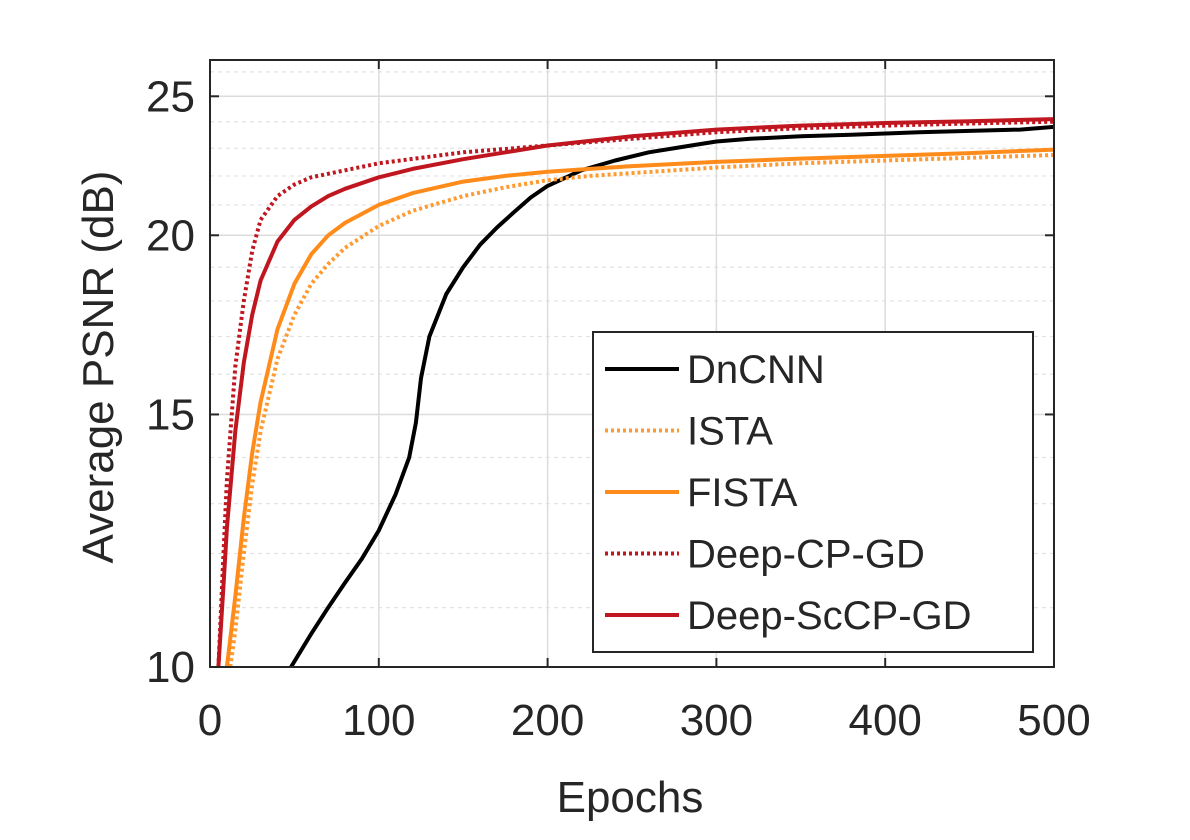 This screenshot has height=840, width=1190. Describe the element at coordinates (813, 492) in the screenshot. I see `legend: DnCNN ISTA FISTA Deep-CP-GD Deep-ScCP-GD` at that location.